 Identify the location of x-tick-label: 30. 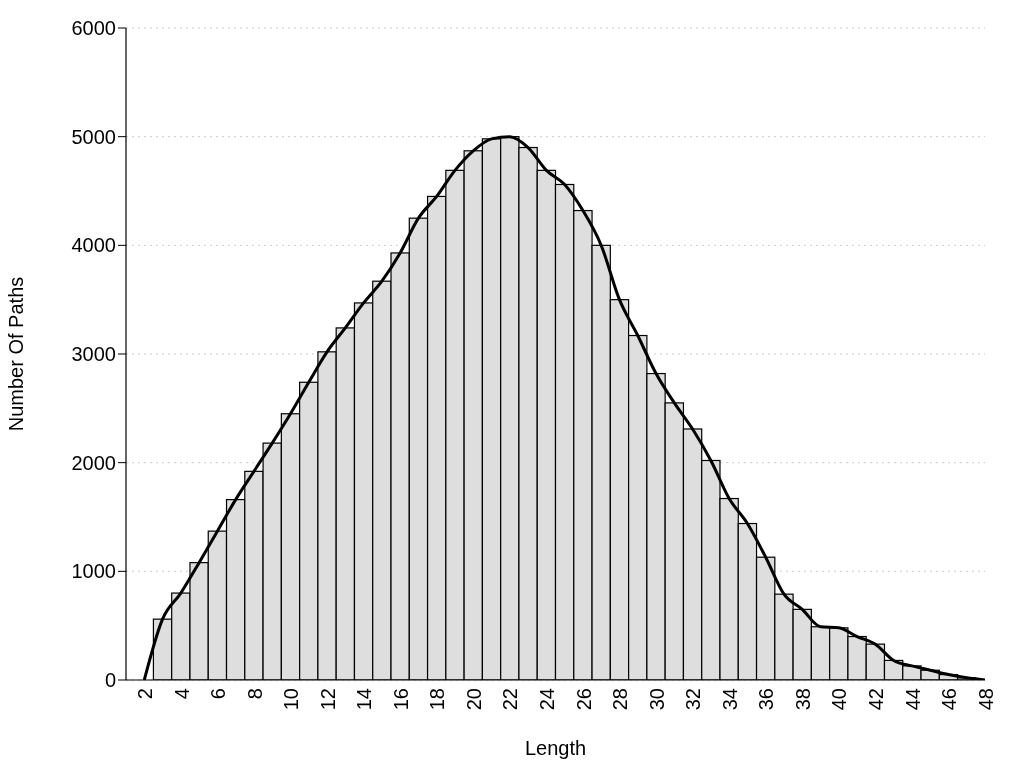
(656, 699).